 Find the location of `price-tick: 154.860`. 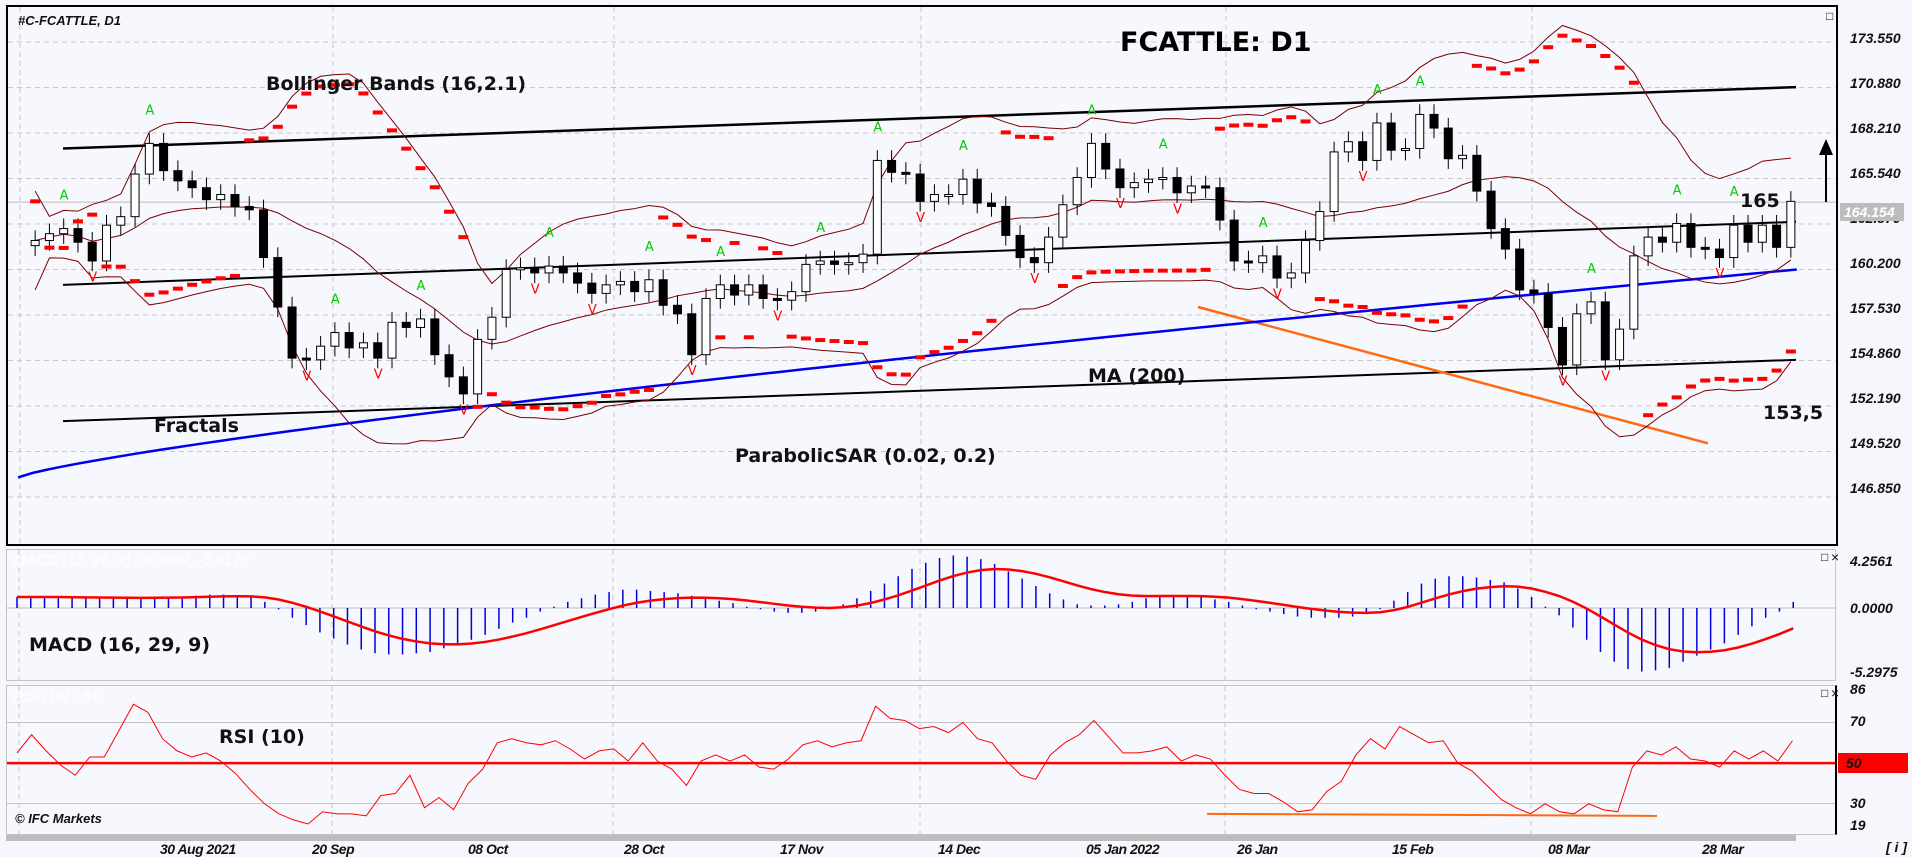

price-tick: 154.860 is located at coordinates (1875, 353).